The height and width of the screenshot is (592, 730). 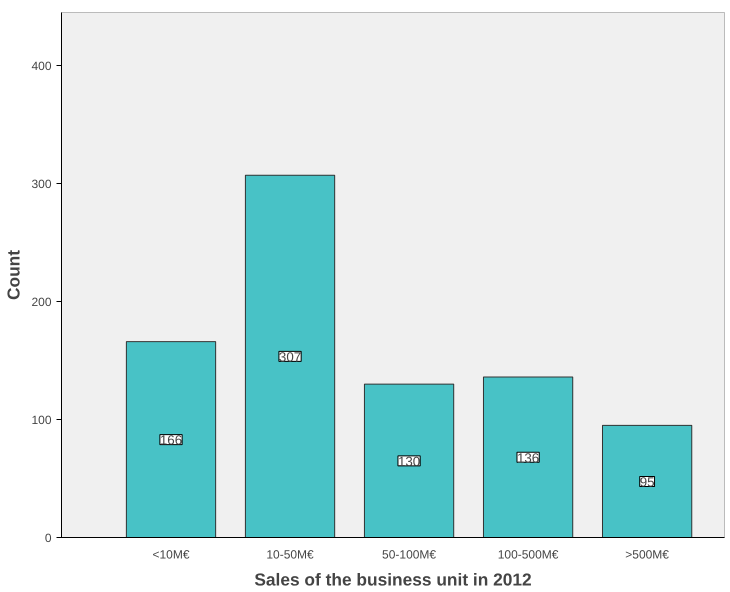 I want to click on x-tick-label: 50-100M€, so click(x=409, y=555).